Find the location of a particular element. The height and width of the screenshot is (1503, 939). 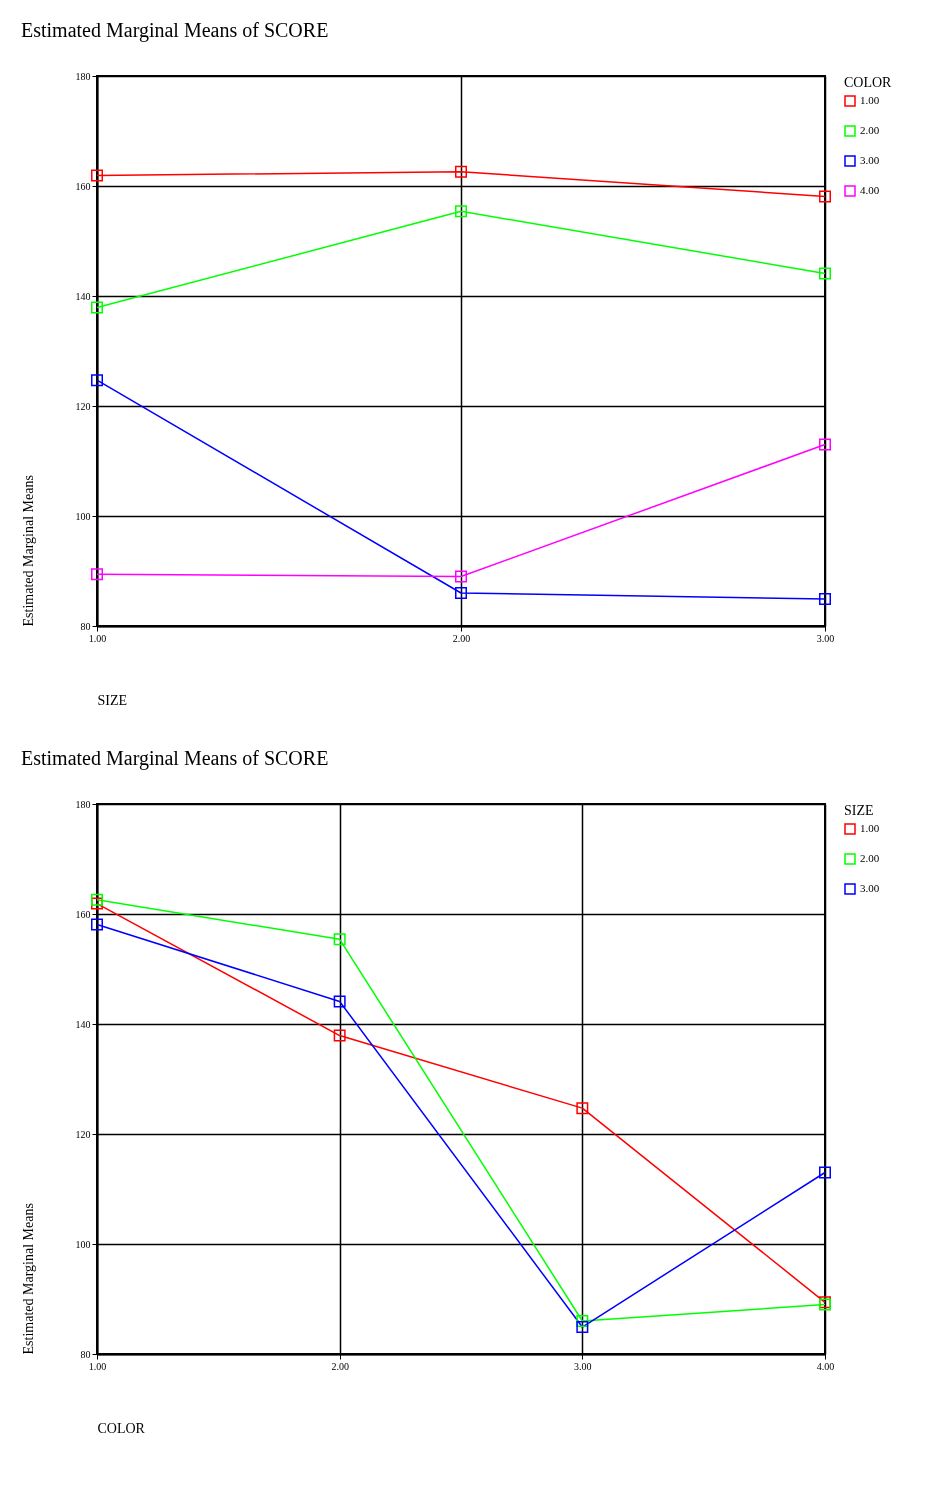

legend-label: 4.00 is located at coordinates (870, 190).